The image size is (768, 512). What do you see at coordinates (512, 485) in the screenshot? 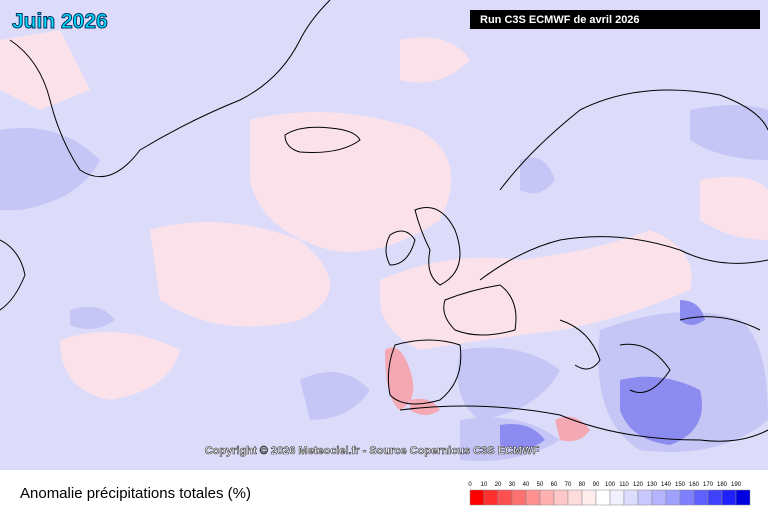
I see `legend-label: 30` at bounding box center [512, 485].